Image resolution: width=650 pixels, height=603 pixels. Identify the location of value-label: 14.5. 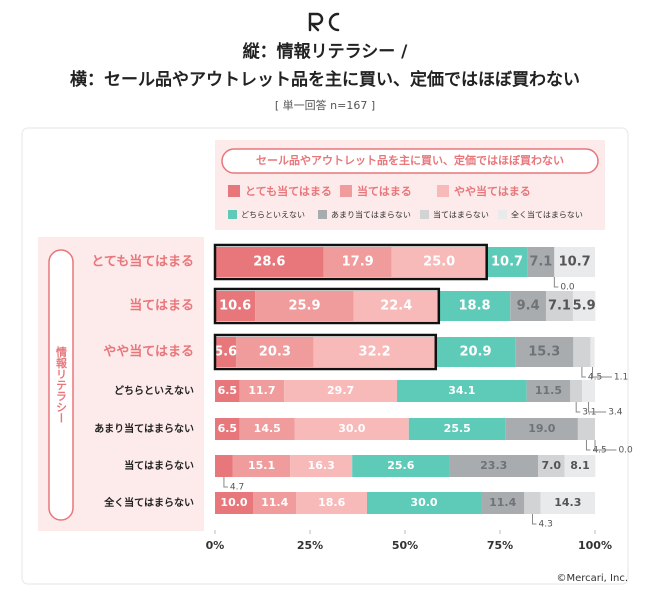
(267, 428).